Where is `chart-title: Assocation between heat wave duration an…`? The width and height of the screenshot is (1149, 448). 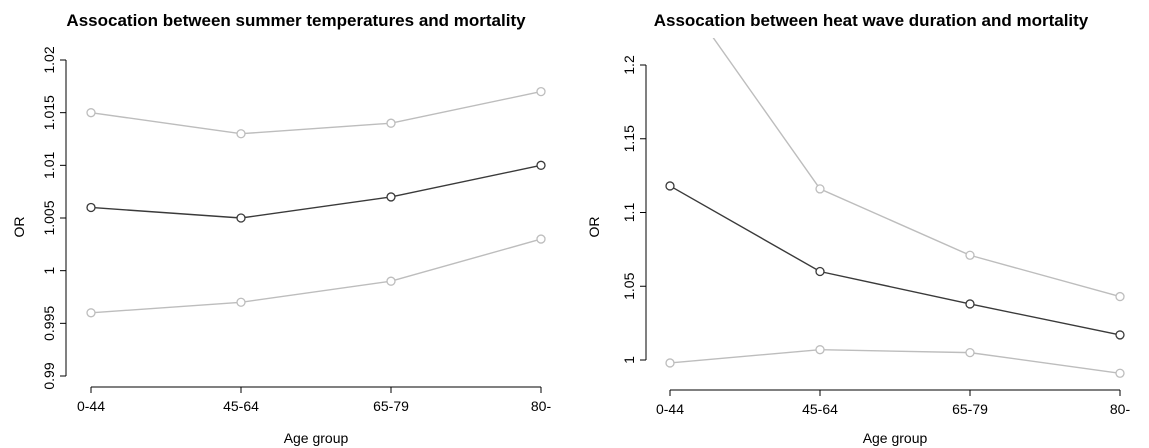
chart-title: Assocation between heat wave duration an… is located at coordinates (871, 20).